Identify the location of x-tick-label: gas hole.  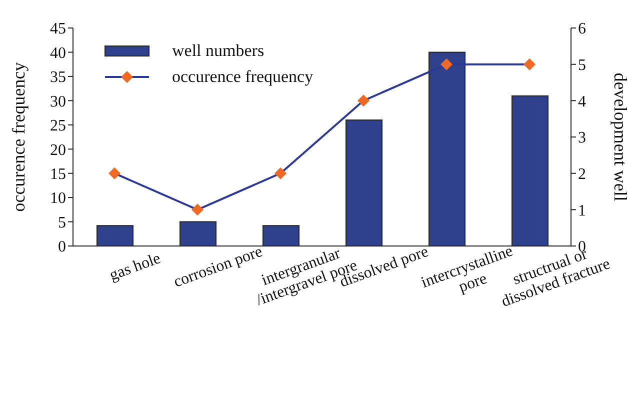
(135, 267).